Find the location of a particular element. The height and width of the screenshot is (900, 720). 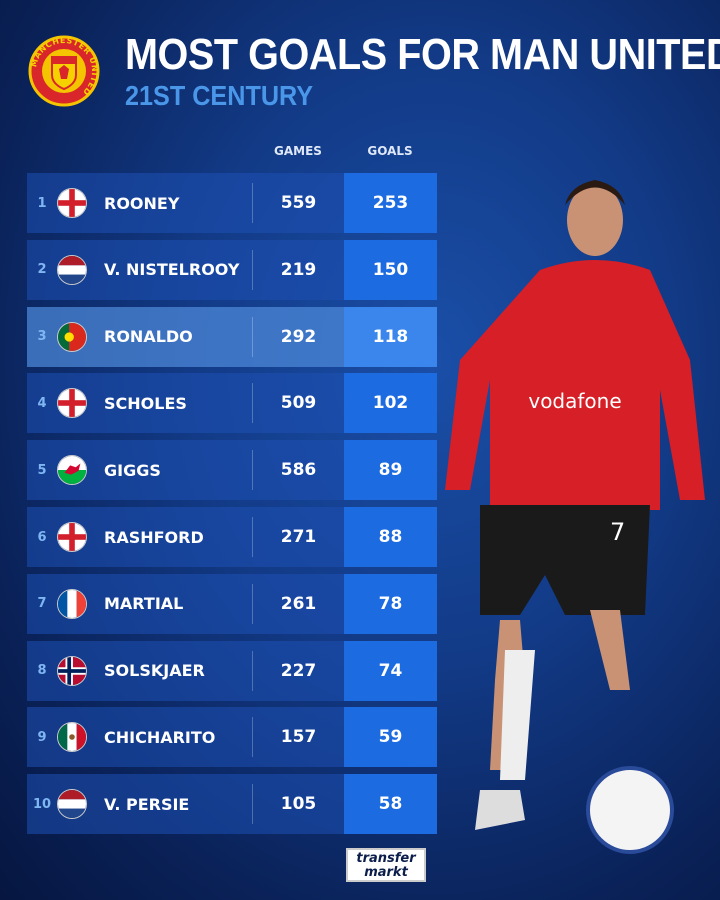

games-column-header: GAMES is located at coordinates (298, 151).